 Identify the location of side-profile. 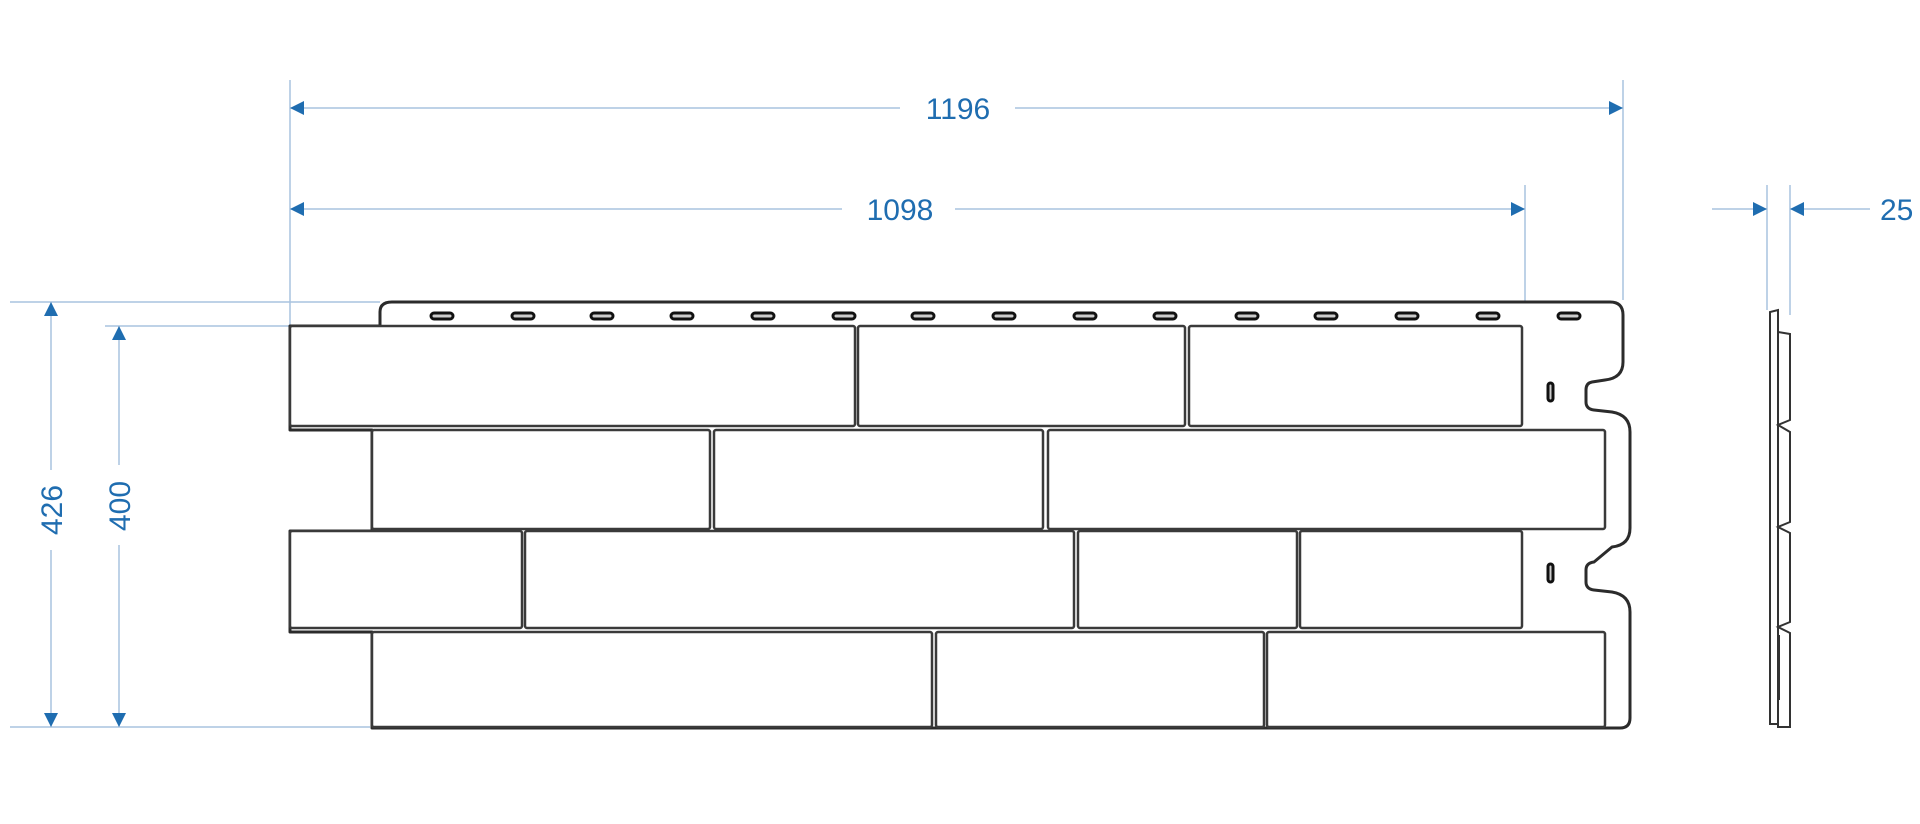
(1780, 518).